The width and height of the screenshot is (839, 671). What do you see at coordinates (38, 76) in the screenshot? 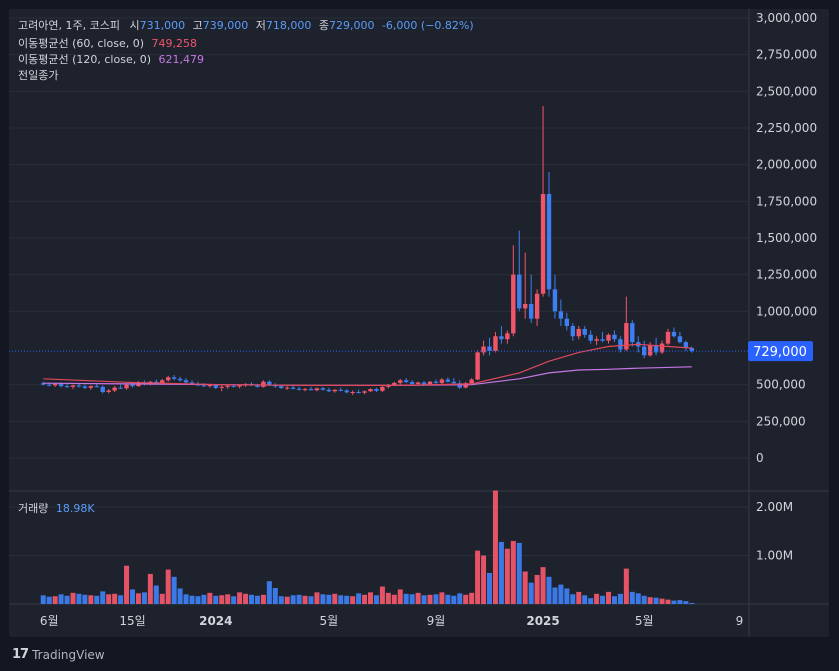
I see `prev-close-legend: 전일종가` at bounding box center [38, 76].